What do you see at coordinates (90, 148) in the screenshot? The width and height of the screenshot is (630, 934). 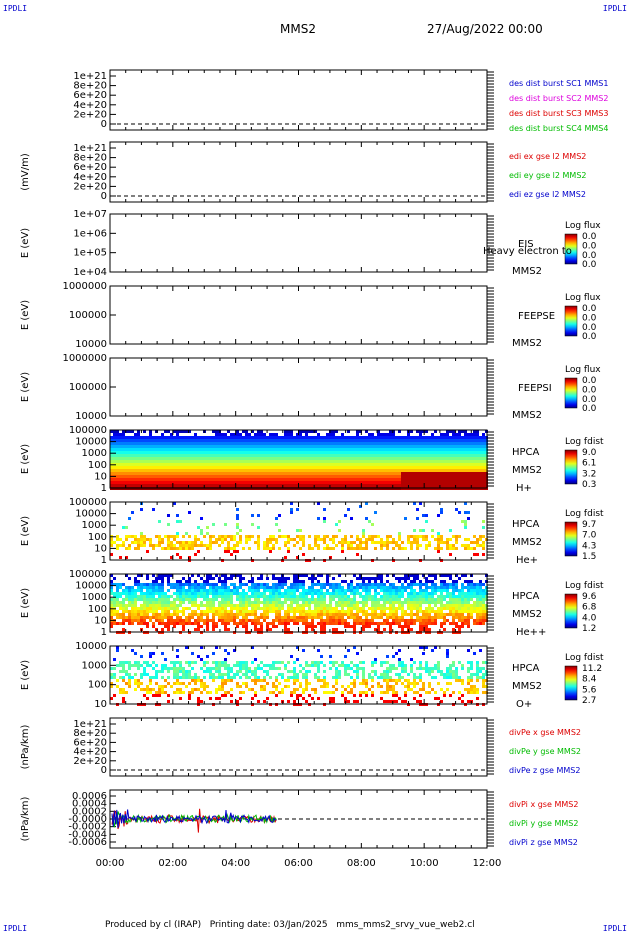 I see `y-tick-label: 1e+21` at bounding box center [90, 148].